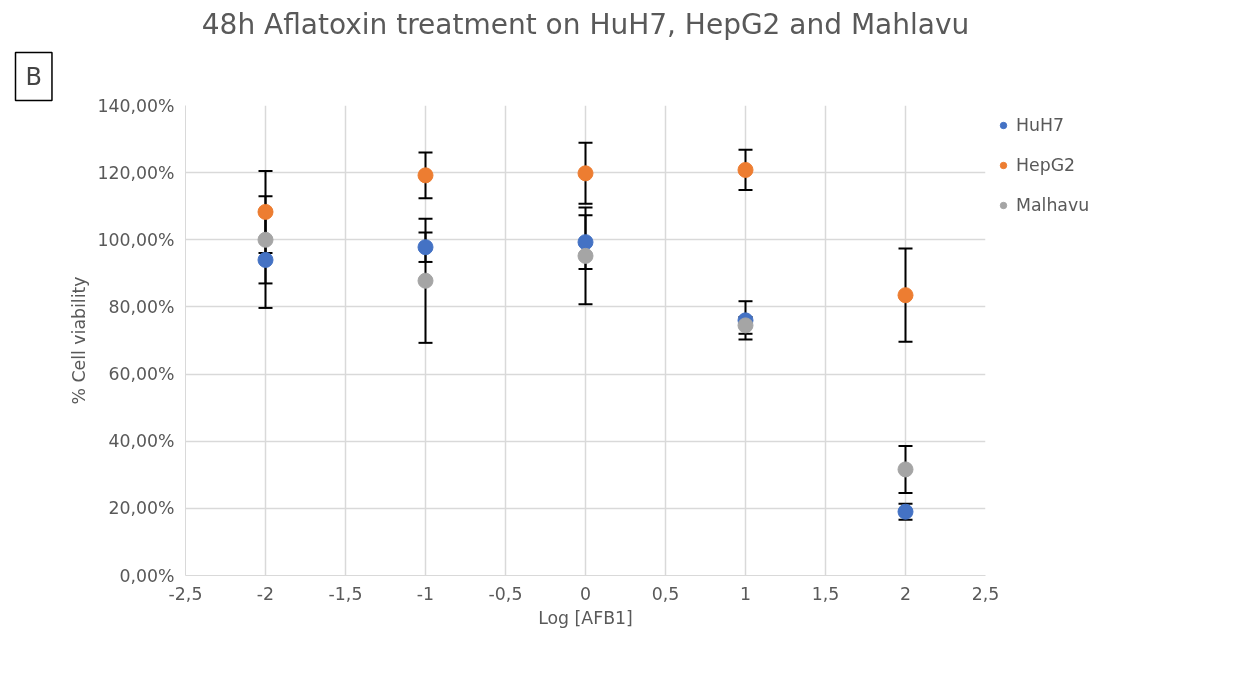 This screenshot has width=1237, height=688. What do you see at coordinates (141, 441) in the screenshot?
I see `y-tick-label: 40,00%` at bounding box center [141, 441].